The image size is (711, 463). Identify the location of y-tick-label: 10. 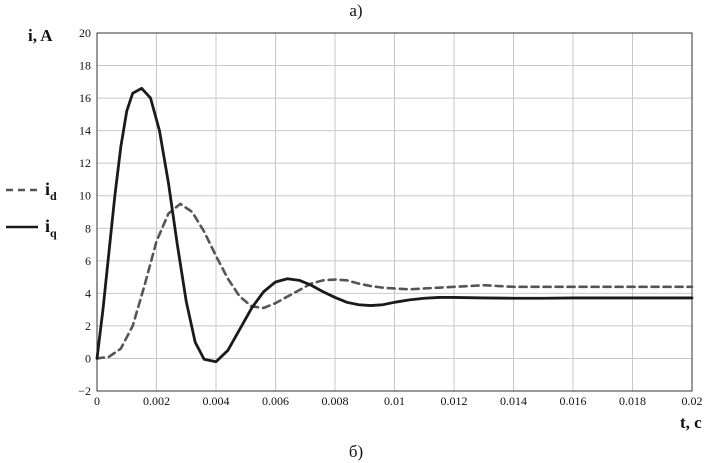
(85, 196).